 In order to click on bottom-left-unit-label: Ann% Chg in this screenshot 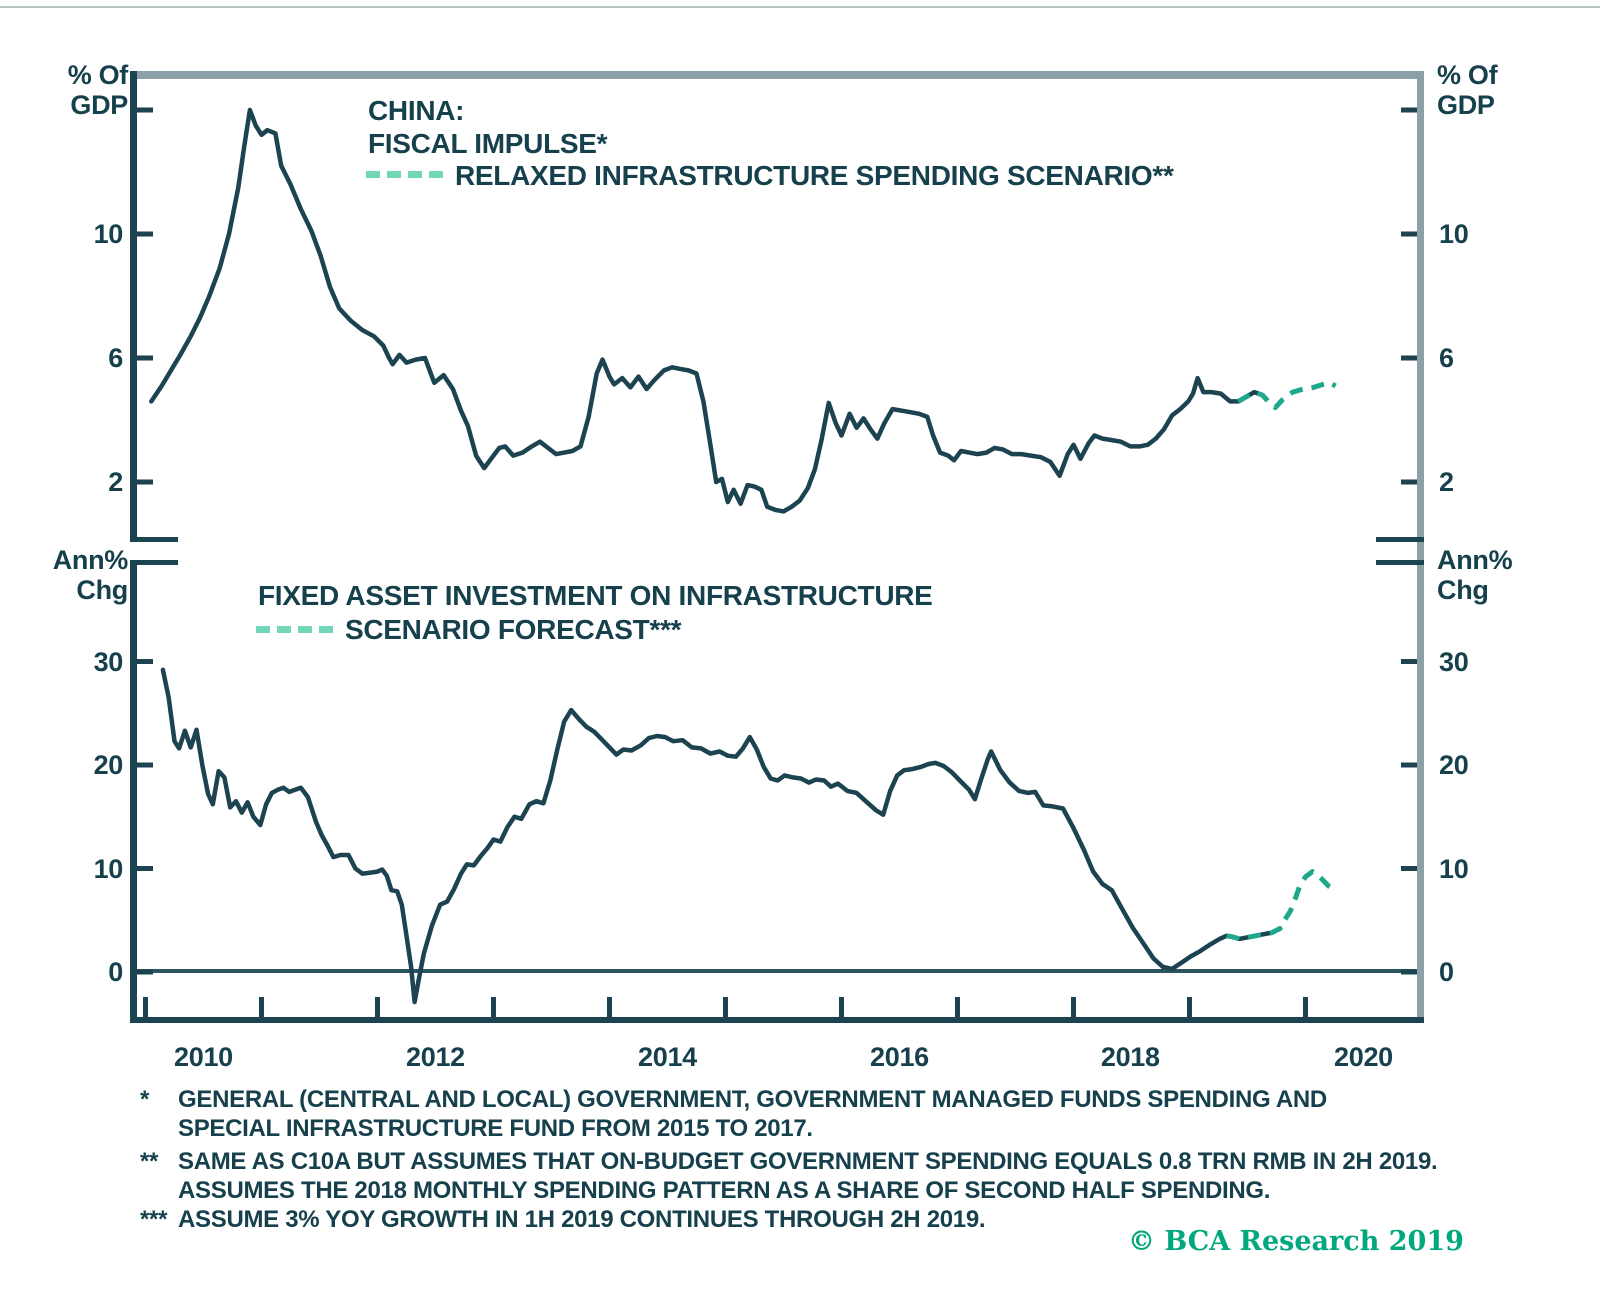, I will do `click(90, 575)`.